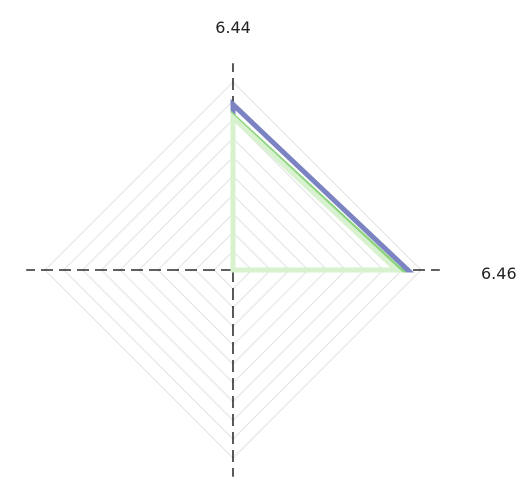 This screenshot has height=491, width=531. Describe the element at coordinates (233, 27) in the screenshot. I see `axis-label-top: 6.44` at that location.